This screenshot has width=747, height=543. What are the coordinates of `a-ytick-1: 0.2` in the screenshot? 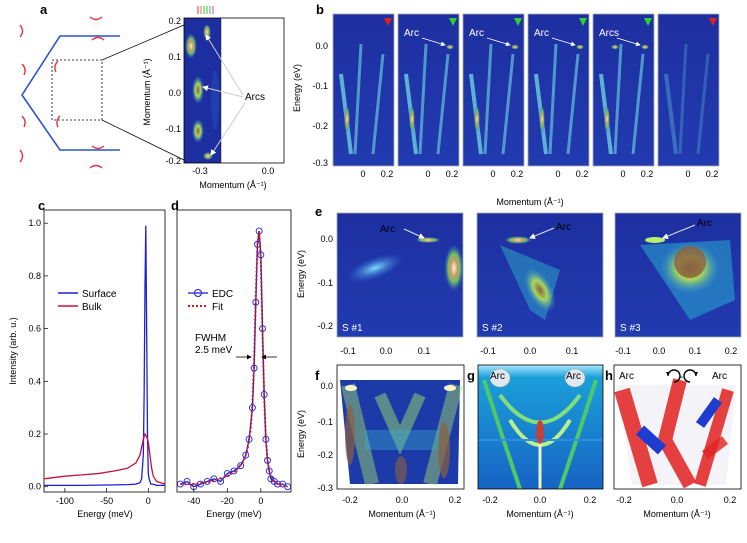 It's located at (174, 21).